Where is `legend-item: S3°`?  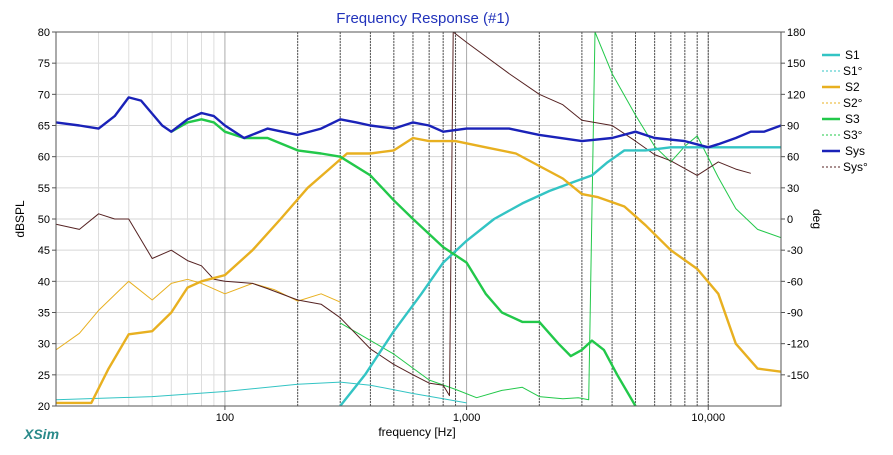 legend-item: S3° is located at coordinates (842, 135).